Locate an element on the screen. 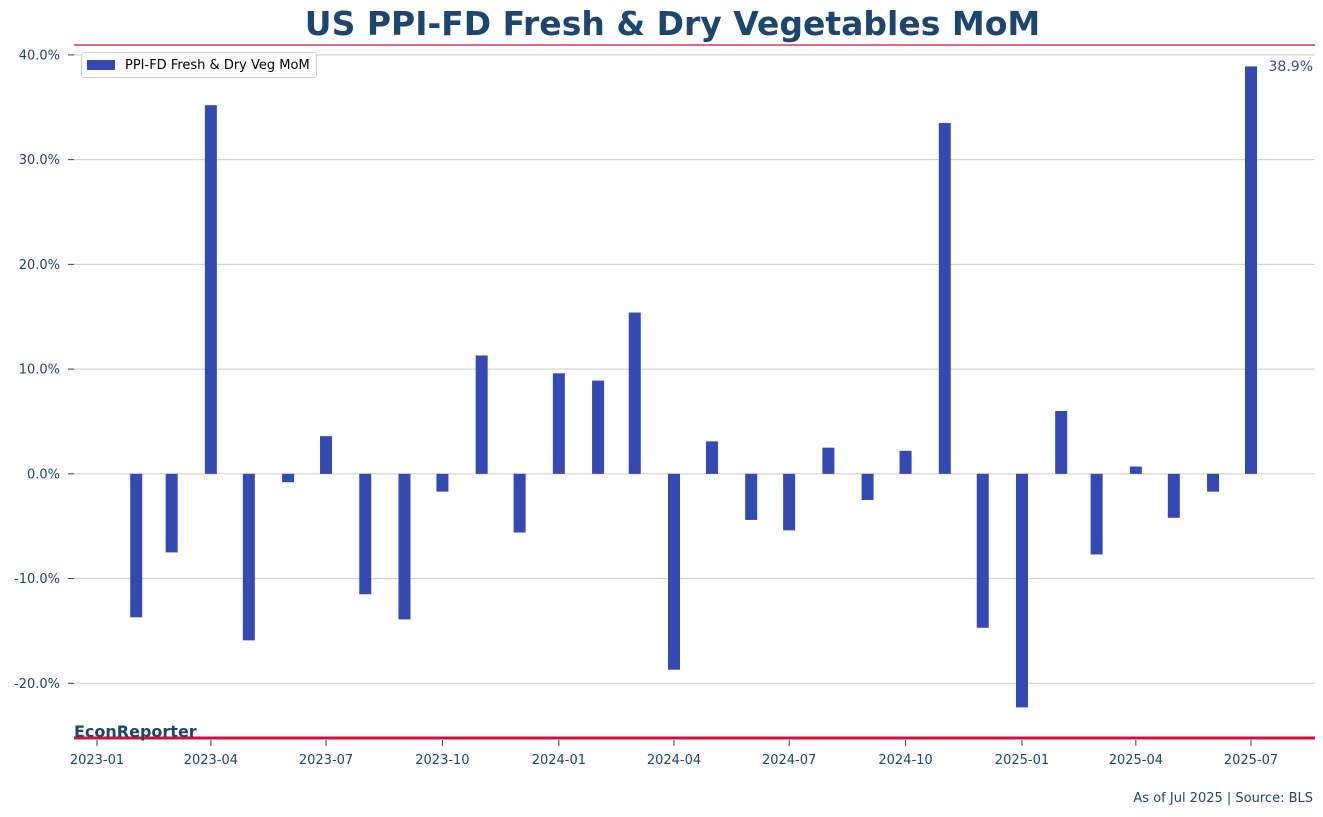 This screenshot has height=817, width=1323. last-value-label: 38.9% is located at coordinates (1290, 67).